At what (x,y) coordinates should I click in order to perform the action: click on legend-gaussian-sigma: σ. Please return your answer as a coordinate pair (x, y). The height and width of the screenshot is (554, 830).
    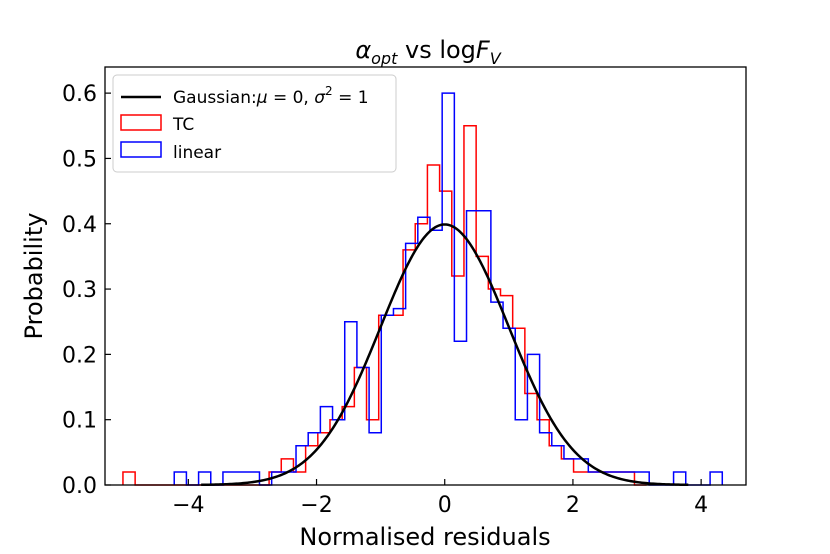
    Looking at the image, I should click on (320, 98).